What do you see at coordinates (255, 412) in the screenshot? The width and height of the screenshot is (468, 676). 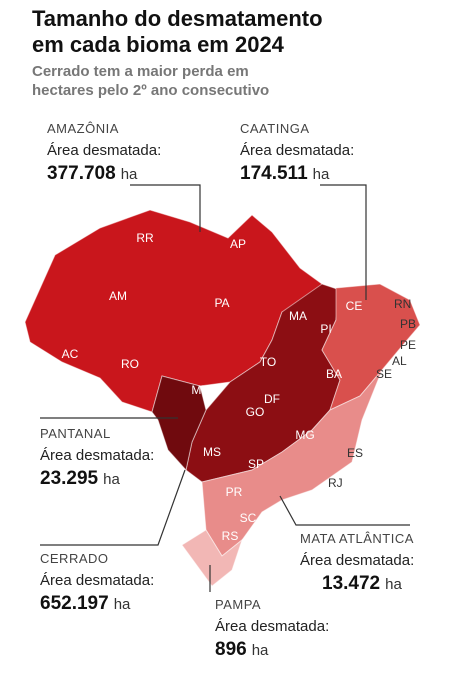 I see `state-label: GO` at bounding box center [255, 412].